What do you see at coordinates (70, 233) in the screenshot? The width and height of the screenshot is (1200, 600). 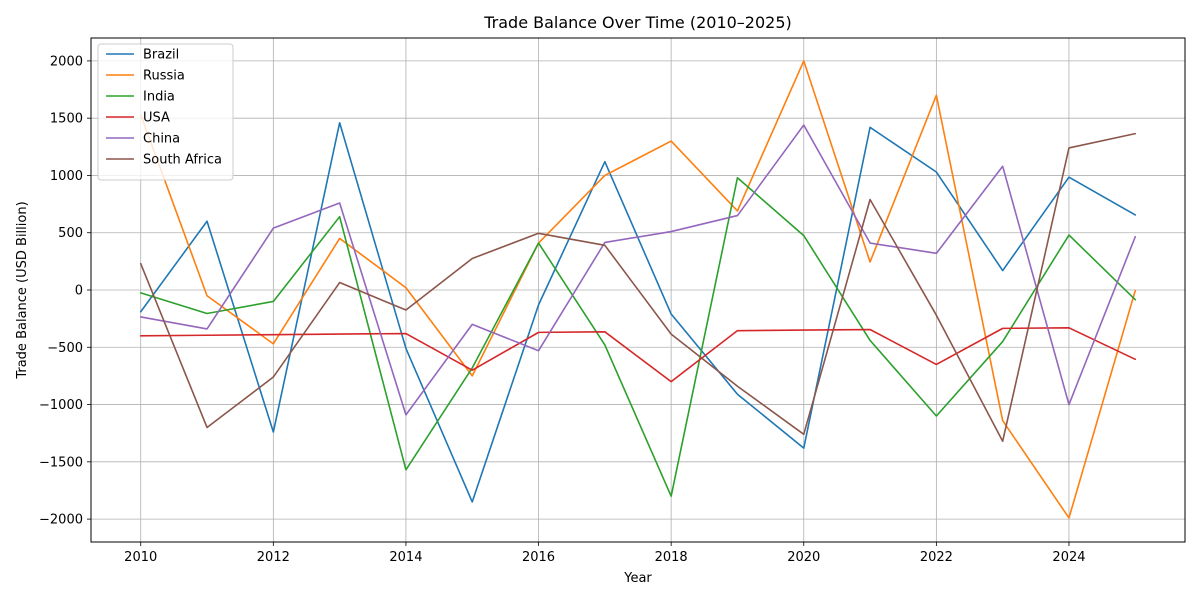 I see `y-tick-label: 500` at bounding box center [70, 233].